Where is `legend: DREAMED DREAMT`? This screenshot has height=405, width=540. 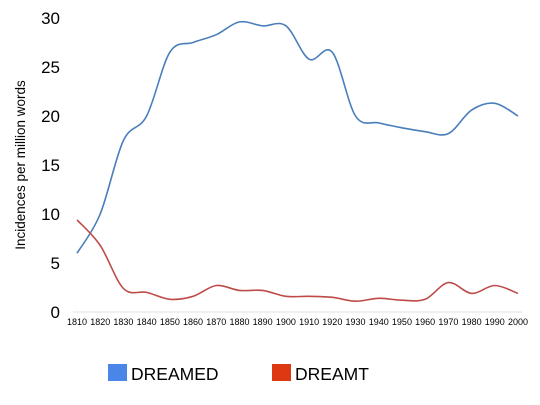 legend: DREAMED DREAMT is located at coordinates (238, 374).